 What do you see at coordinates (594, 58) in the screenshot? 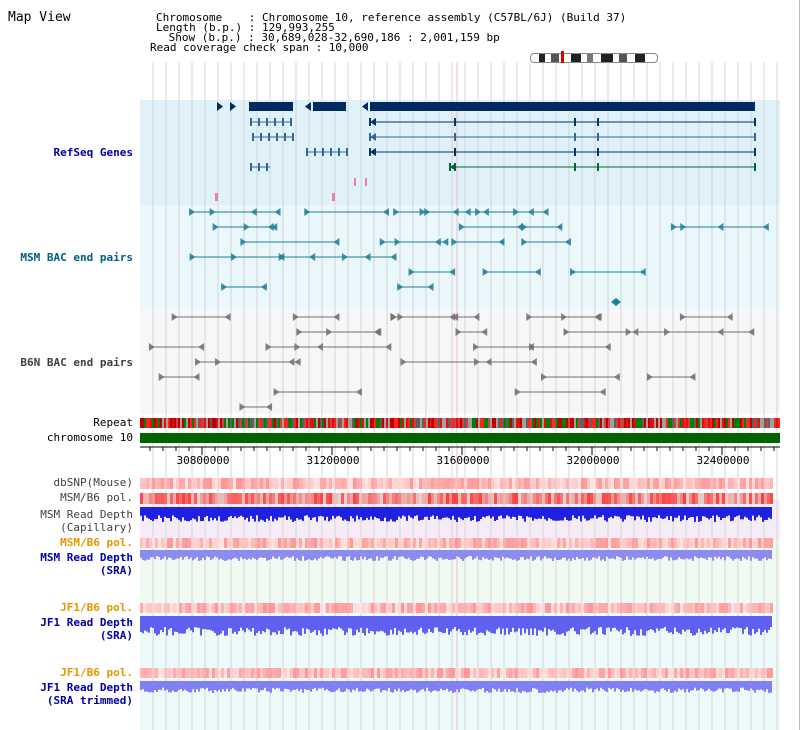
I see `chromosome-ideogram` at bounding box center [594, 58].